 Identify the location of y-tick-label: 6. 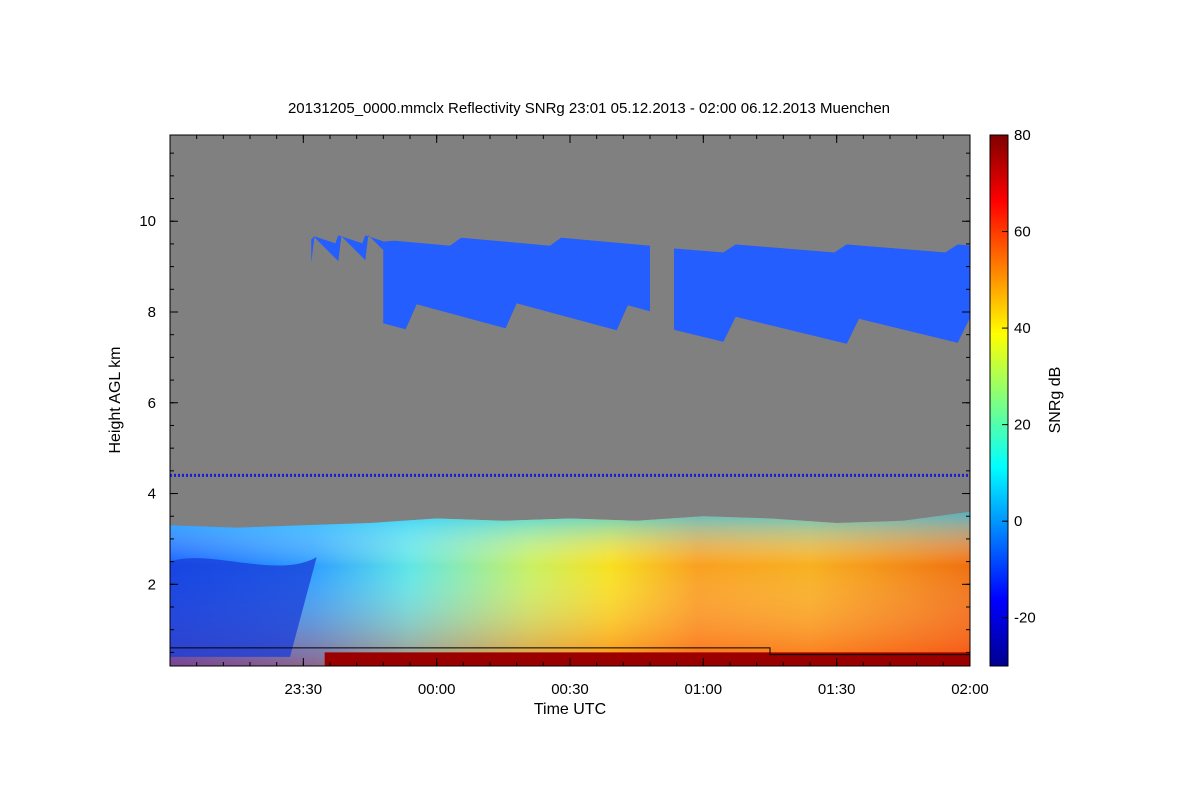
(152, 403).